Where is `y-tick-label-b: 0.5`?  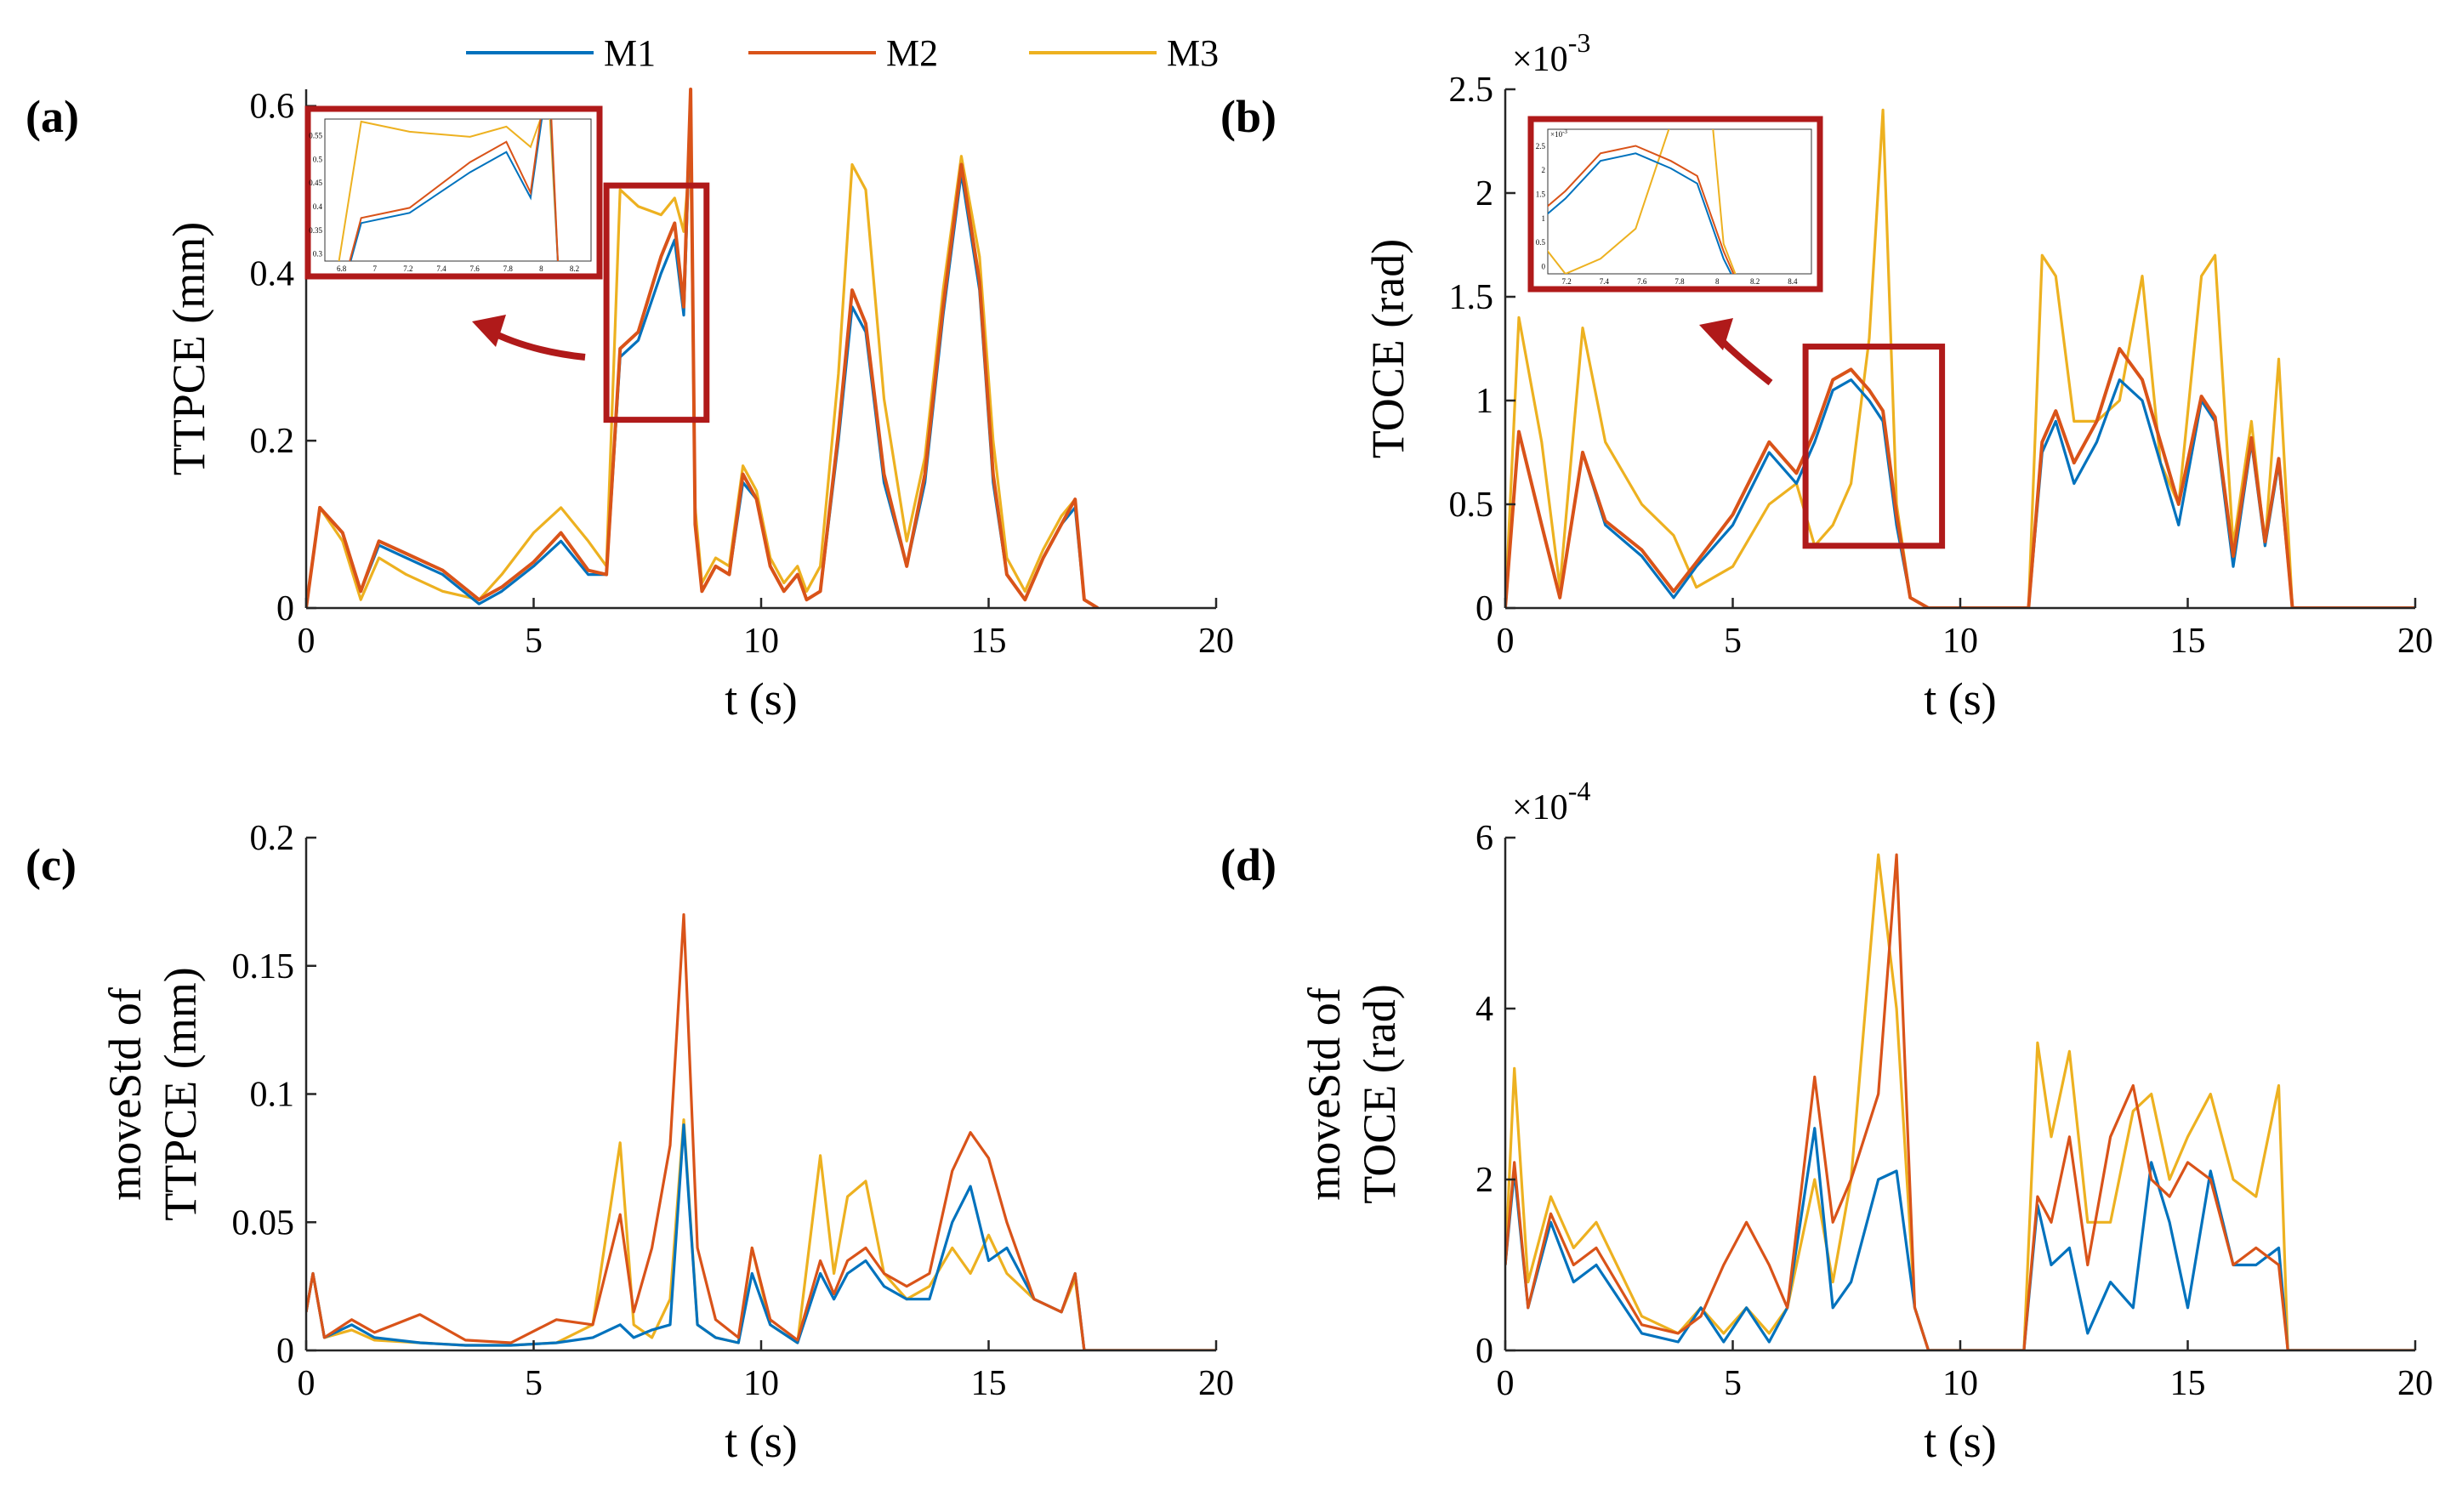 y-tick-label-b: 0.5 is located at coordinates (1471, 505).